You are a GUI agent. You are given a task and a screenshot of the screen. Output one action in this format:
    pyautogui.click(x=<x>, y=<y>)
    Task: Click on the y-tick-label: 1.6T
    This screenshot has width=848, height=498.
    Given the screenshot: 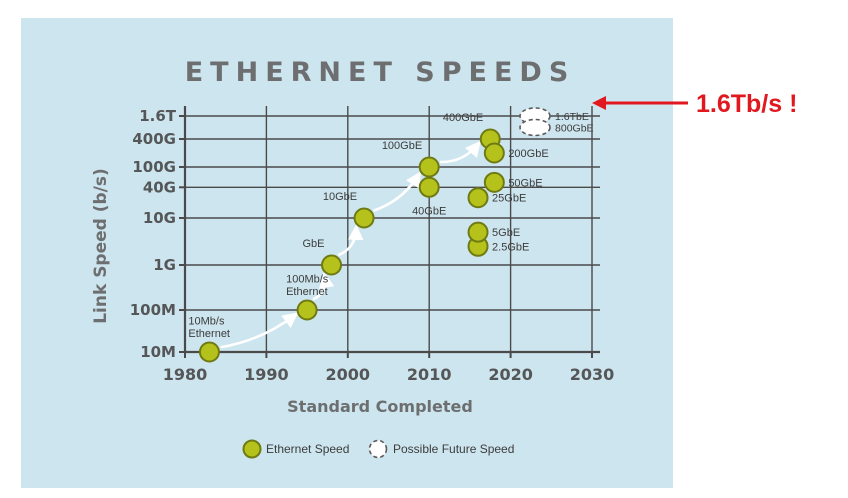 What is the action you would take?
    pyautogui.click(x=158, y=116)
    